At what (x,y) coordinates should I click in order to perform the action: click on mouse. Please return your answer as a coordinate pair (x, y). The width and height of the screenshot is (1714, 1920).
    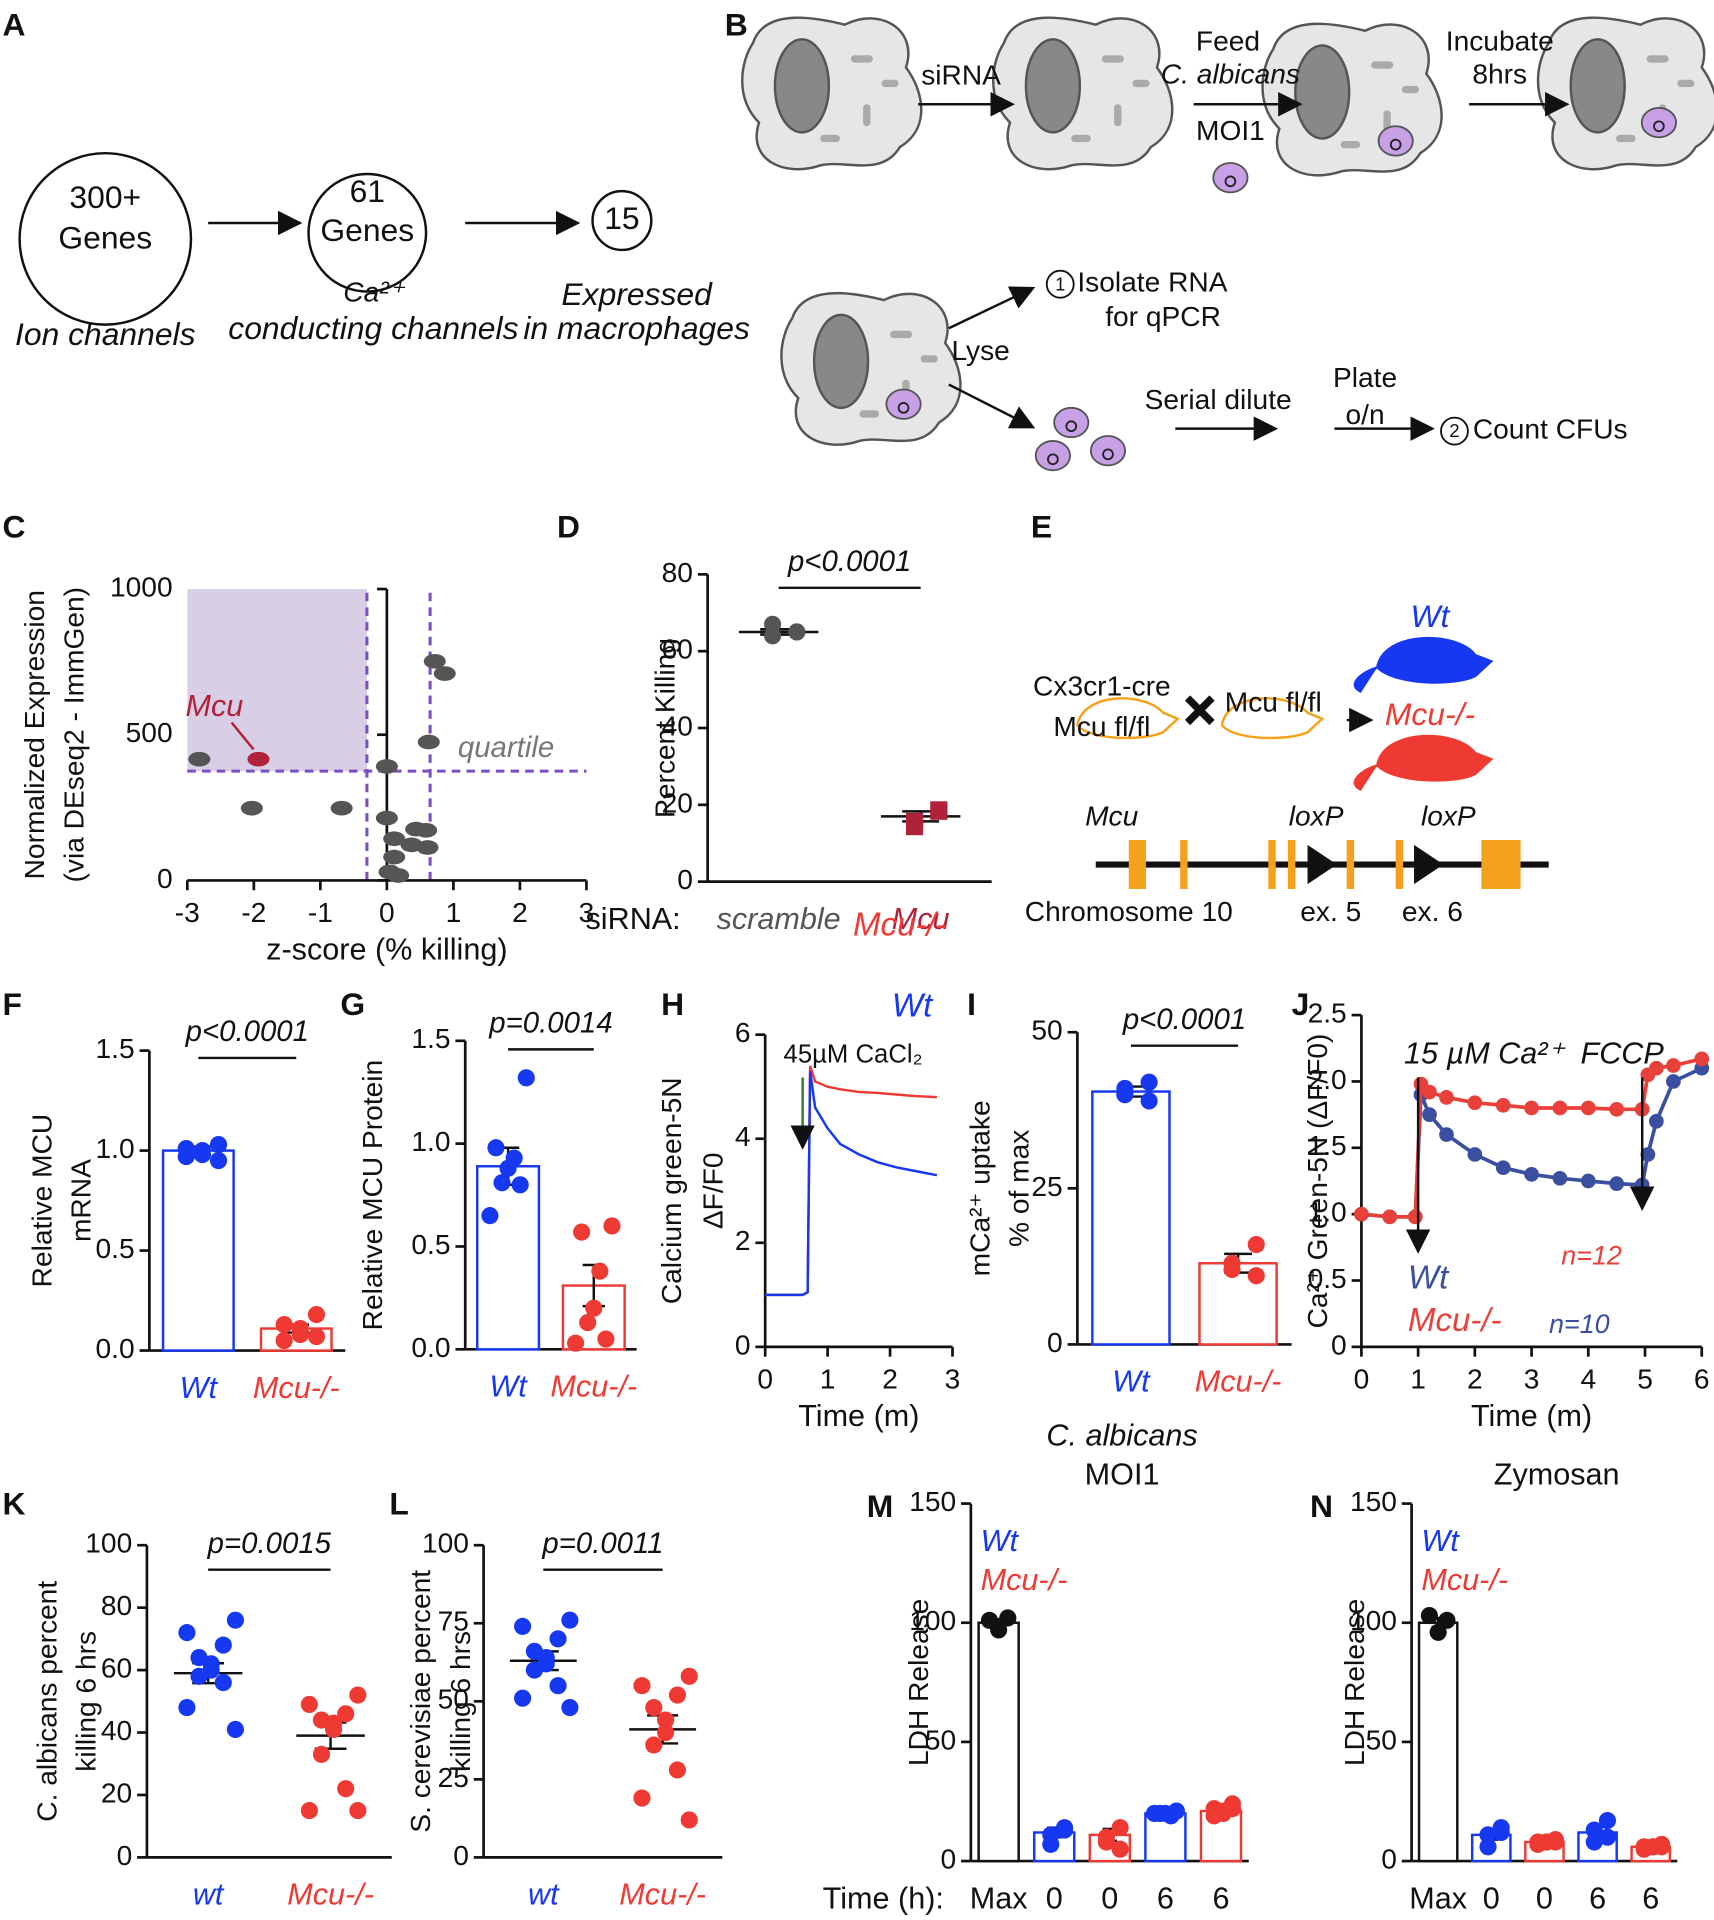
    Looking at the image, I should click on (1423, 762).